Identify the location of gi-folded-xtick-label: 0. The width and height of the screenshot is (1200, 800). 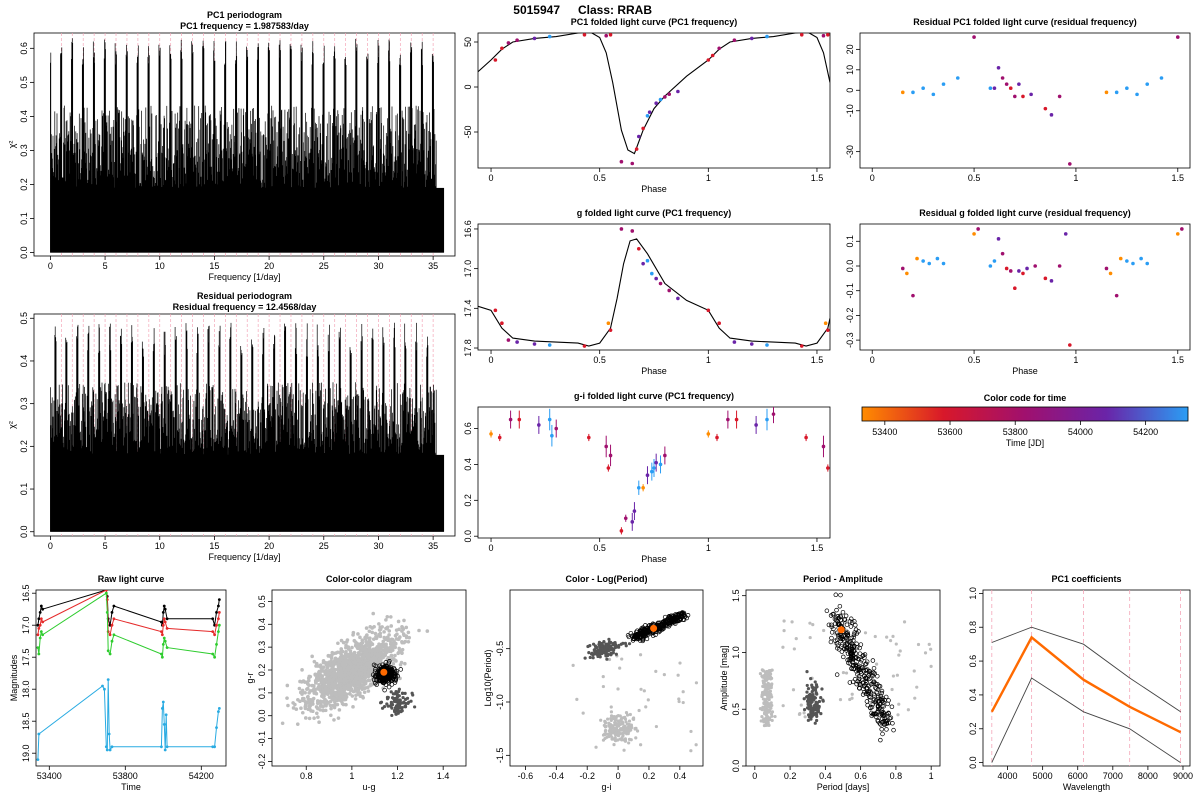
(491, 548).